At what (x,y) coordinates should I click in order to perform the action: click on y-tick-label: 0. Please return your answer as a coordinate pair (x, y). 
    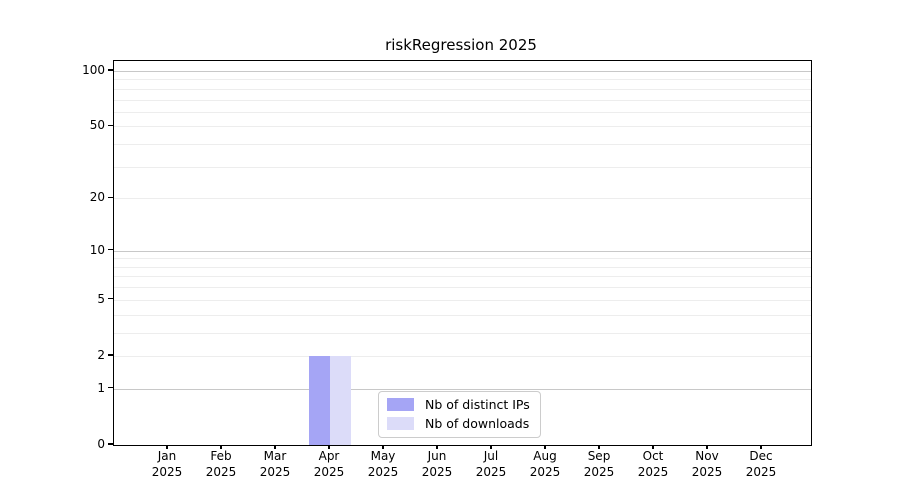
    Looking at the image, I should click on (101, 444).